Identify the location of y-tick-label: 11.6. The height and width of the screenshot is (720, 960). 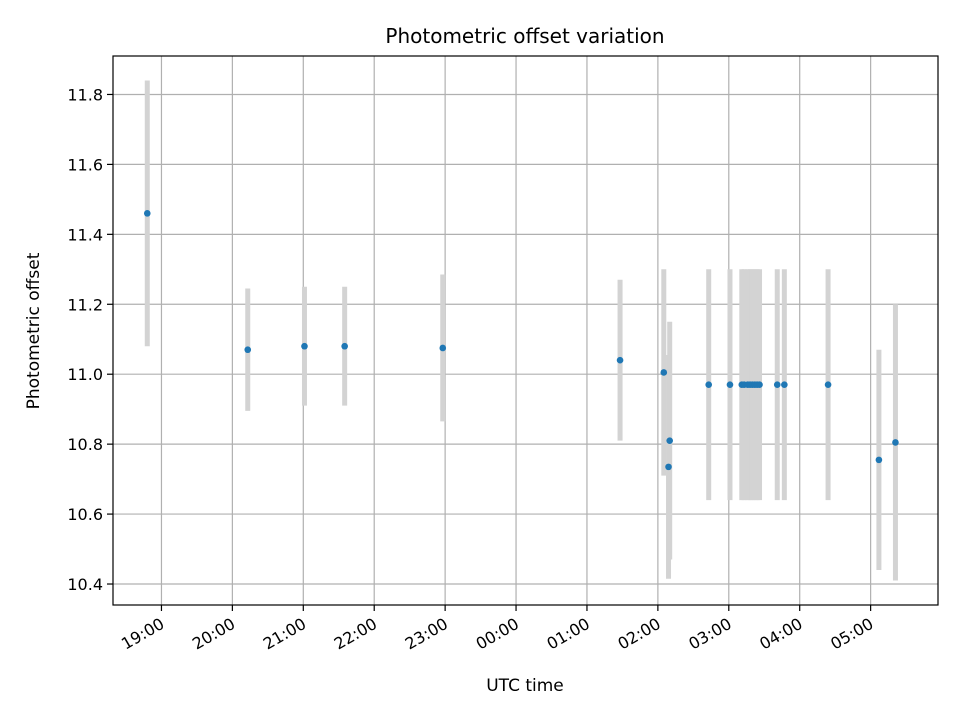
(85, 164).